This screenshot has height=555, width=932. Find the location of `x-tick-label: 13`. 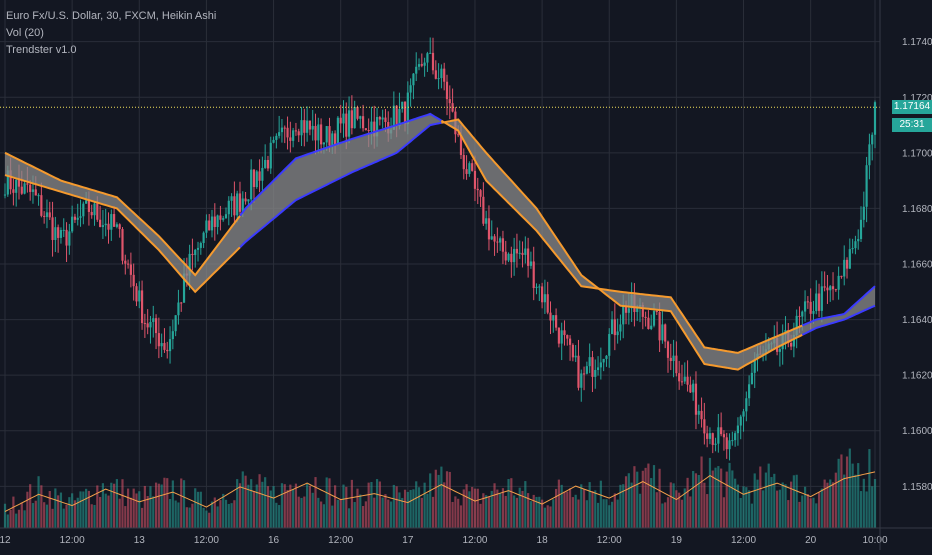

x-tick-label: 13 is located at coordinates (140, 540).